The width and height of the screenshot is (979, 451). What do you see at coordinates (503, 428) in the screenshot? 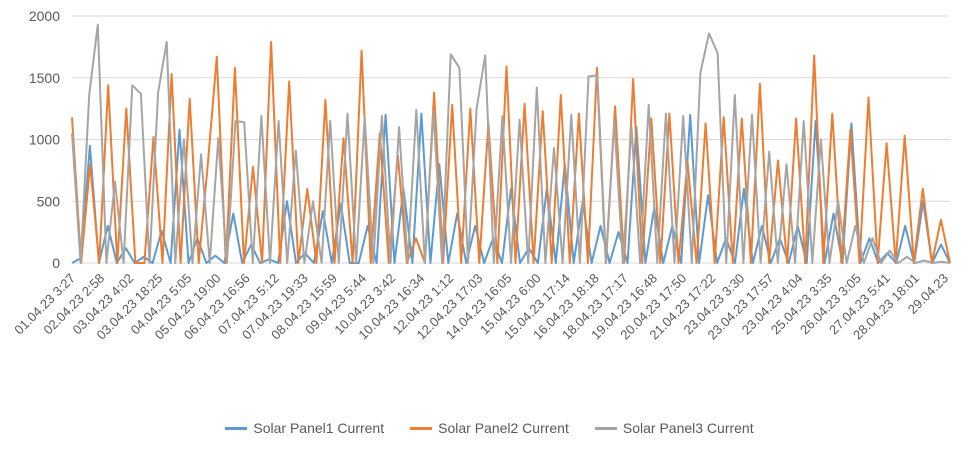
I see `legend-label-panel2: Solar Panel2 Current` at bounding box center [503, 428].